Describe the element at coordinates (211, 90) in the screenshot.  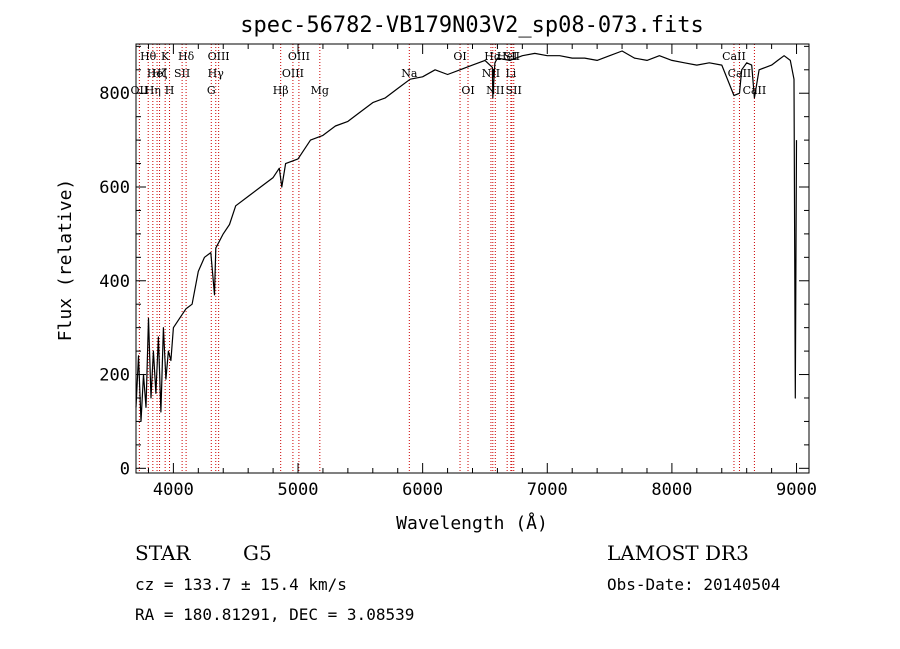
I see `spectral-line-label: G` at that location.